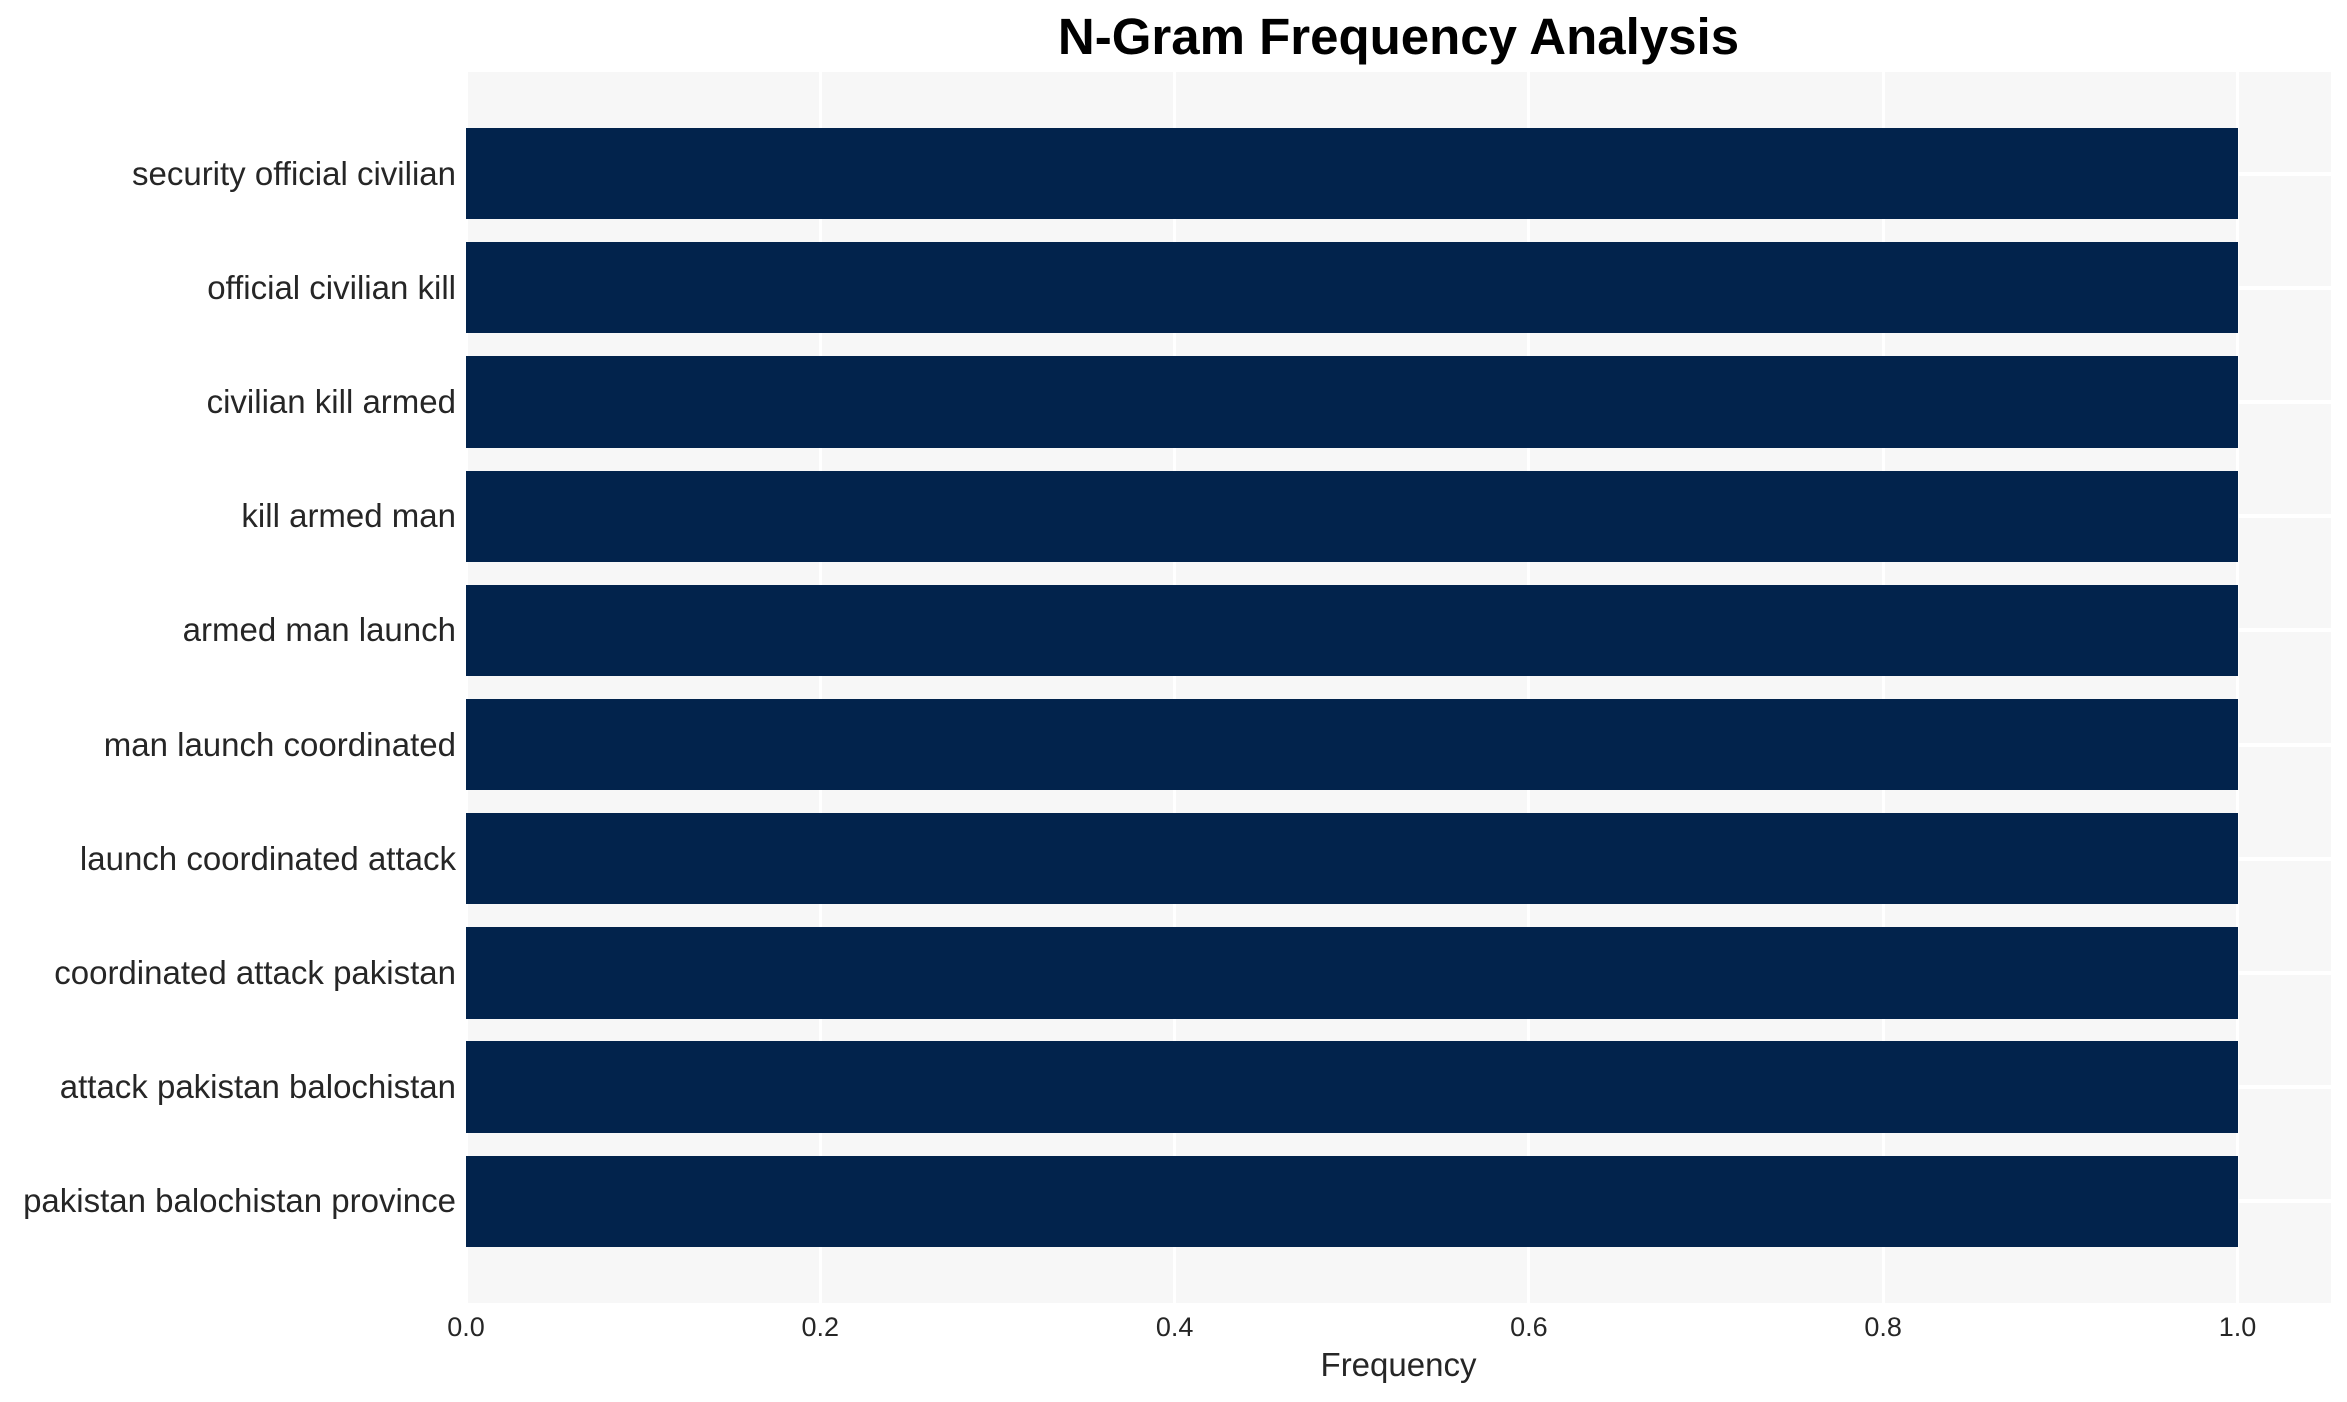 This screenshot has height=1402, width=2347. I want to click on bar-civilian-kill-armed, so click(1352, 402).